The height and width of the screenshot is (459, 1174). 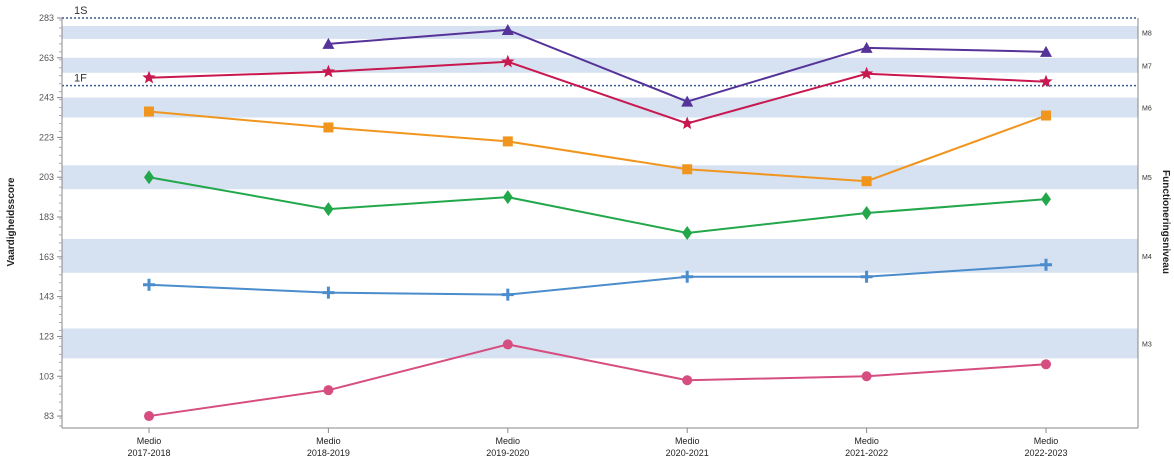 I want to click on series-plus, so click(x=597, y=279).